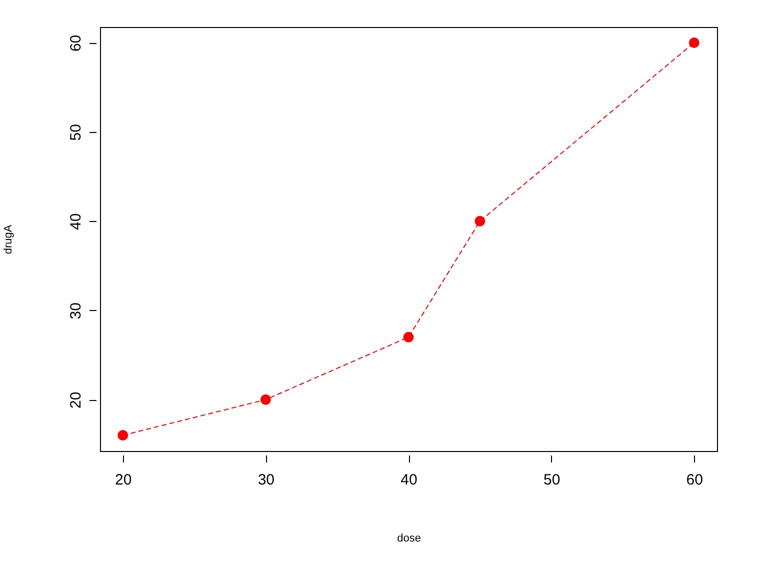 The image size is (763, 574). Describe the element at coordinates (551, 480) in the screenshot. I see `x-tick-label: 50` at that location.